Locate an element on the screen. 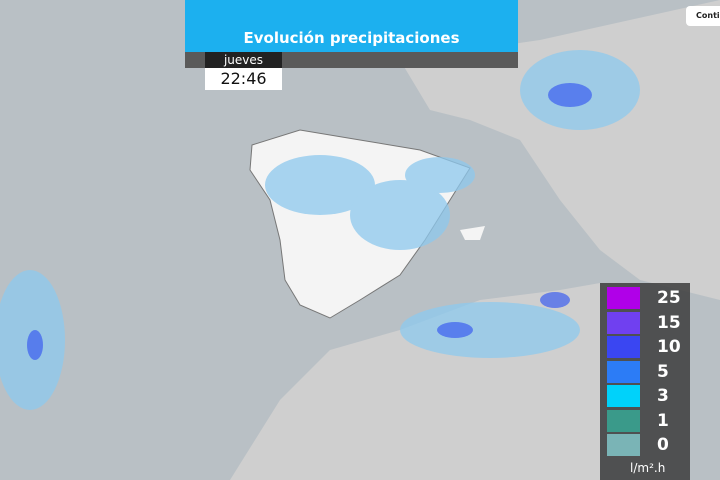  legend: l/m².h 25 15 10 5 3 1 0 is located at coordinates (645, 381).